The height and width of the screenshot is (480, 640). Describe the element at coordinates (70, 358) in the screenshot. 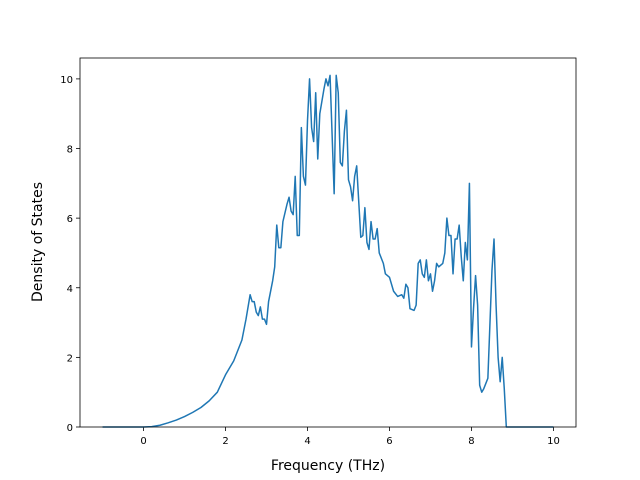

I see `y-tick-label: 2` at that location.